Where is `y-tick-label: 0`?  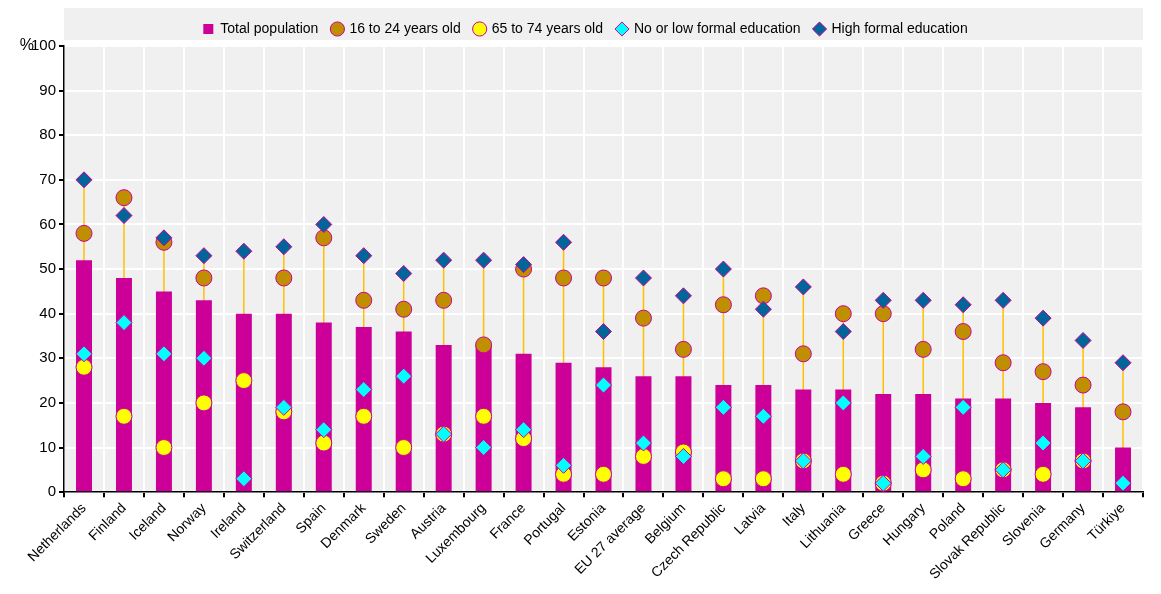
y-tick-label: 0 is located at coordinates (52, 491).